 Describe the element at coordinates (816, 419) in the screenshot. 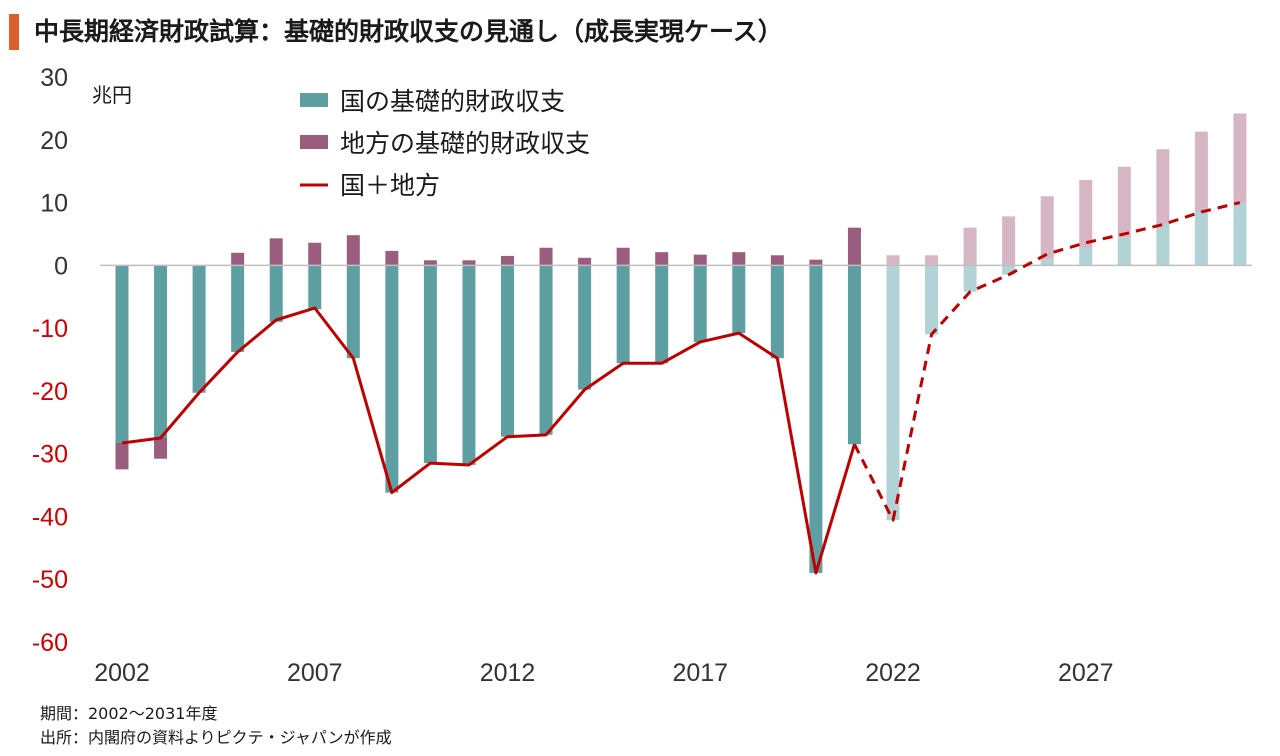

I see `national-bar-2020` at that location.